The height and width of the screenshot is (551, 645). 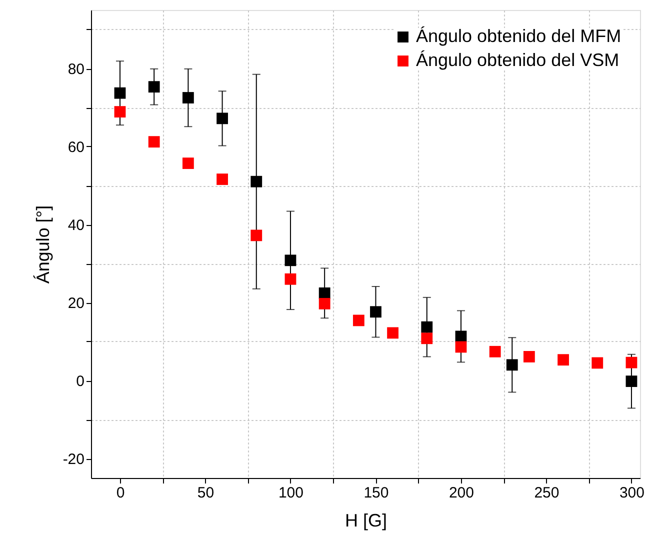 I want to click on y-tick-label: -20, so click(x=73, y=459).